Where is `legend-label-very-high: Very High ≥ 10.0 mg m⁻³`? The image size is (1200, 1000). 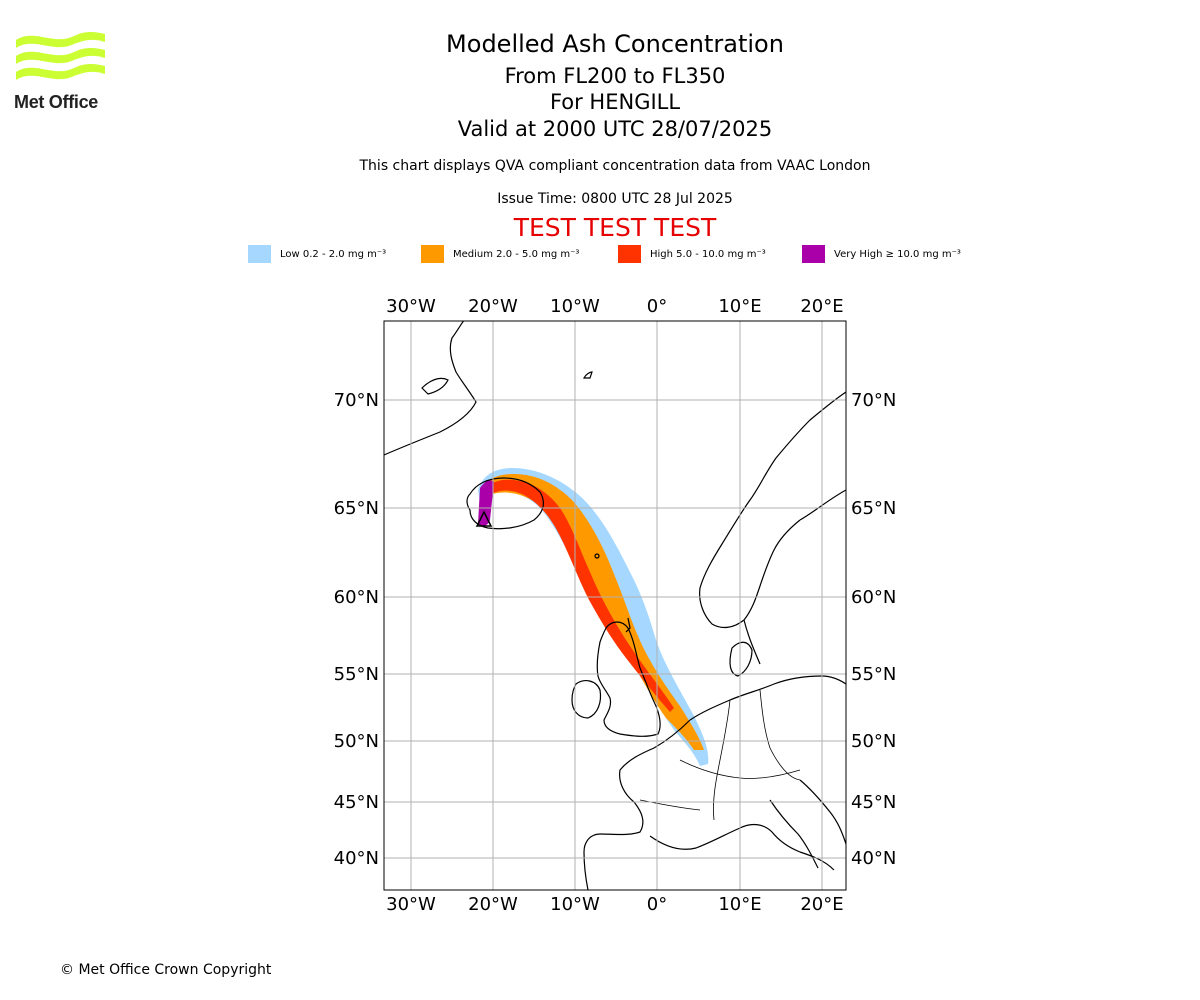
legend-label-very-high: Very High ≥ 10.0 mg m⁻³ is located at coordinates (897, 254).